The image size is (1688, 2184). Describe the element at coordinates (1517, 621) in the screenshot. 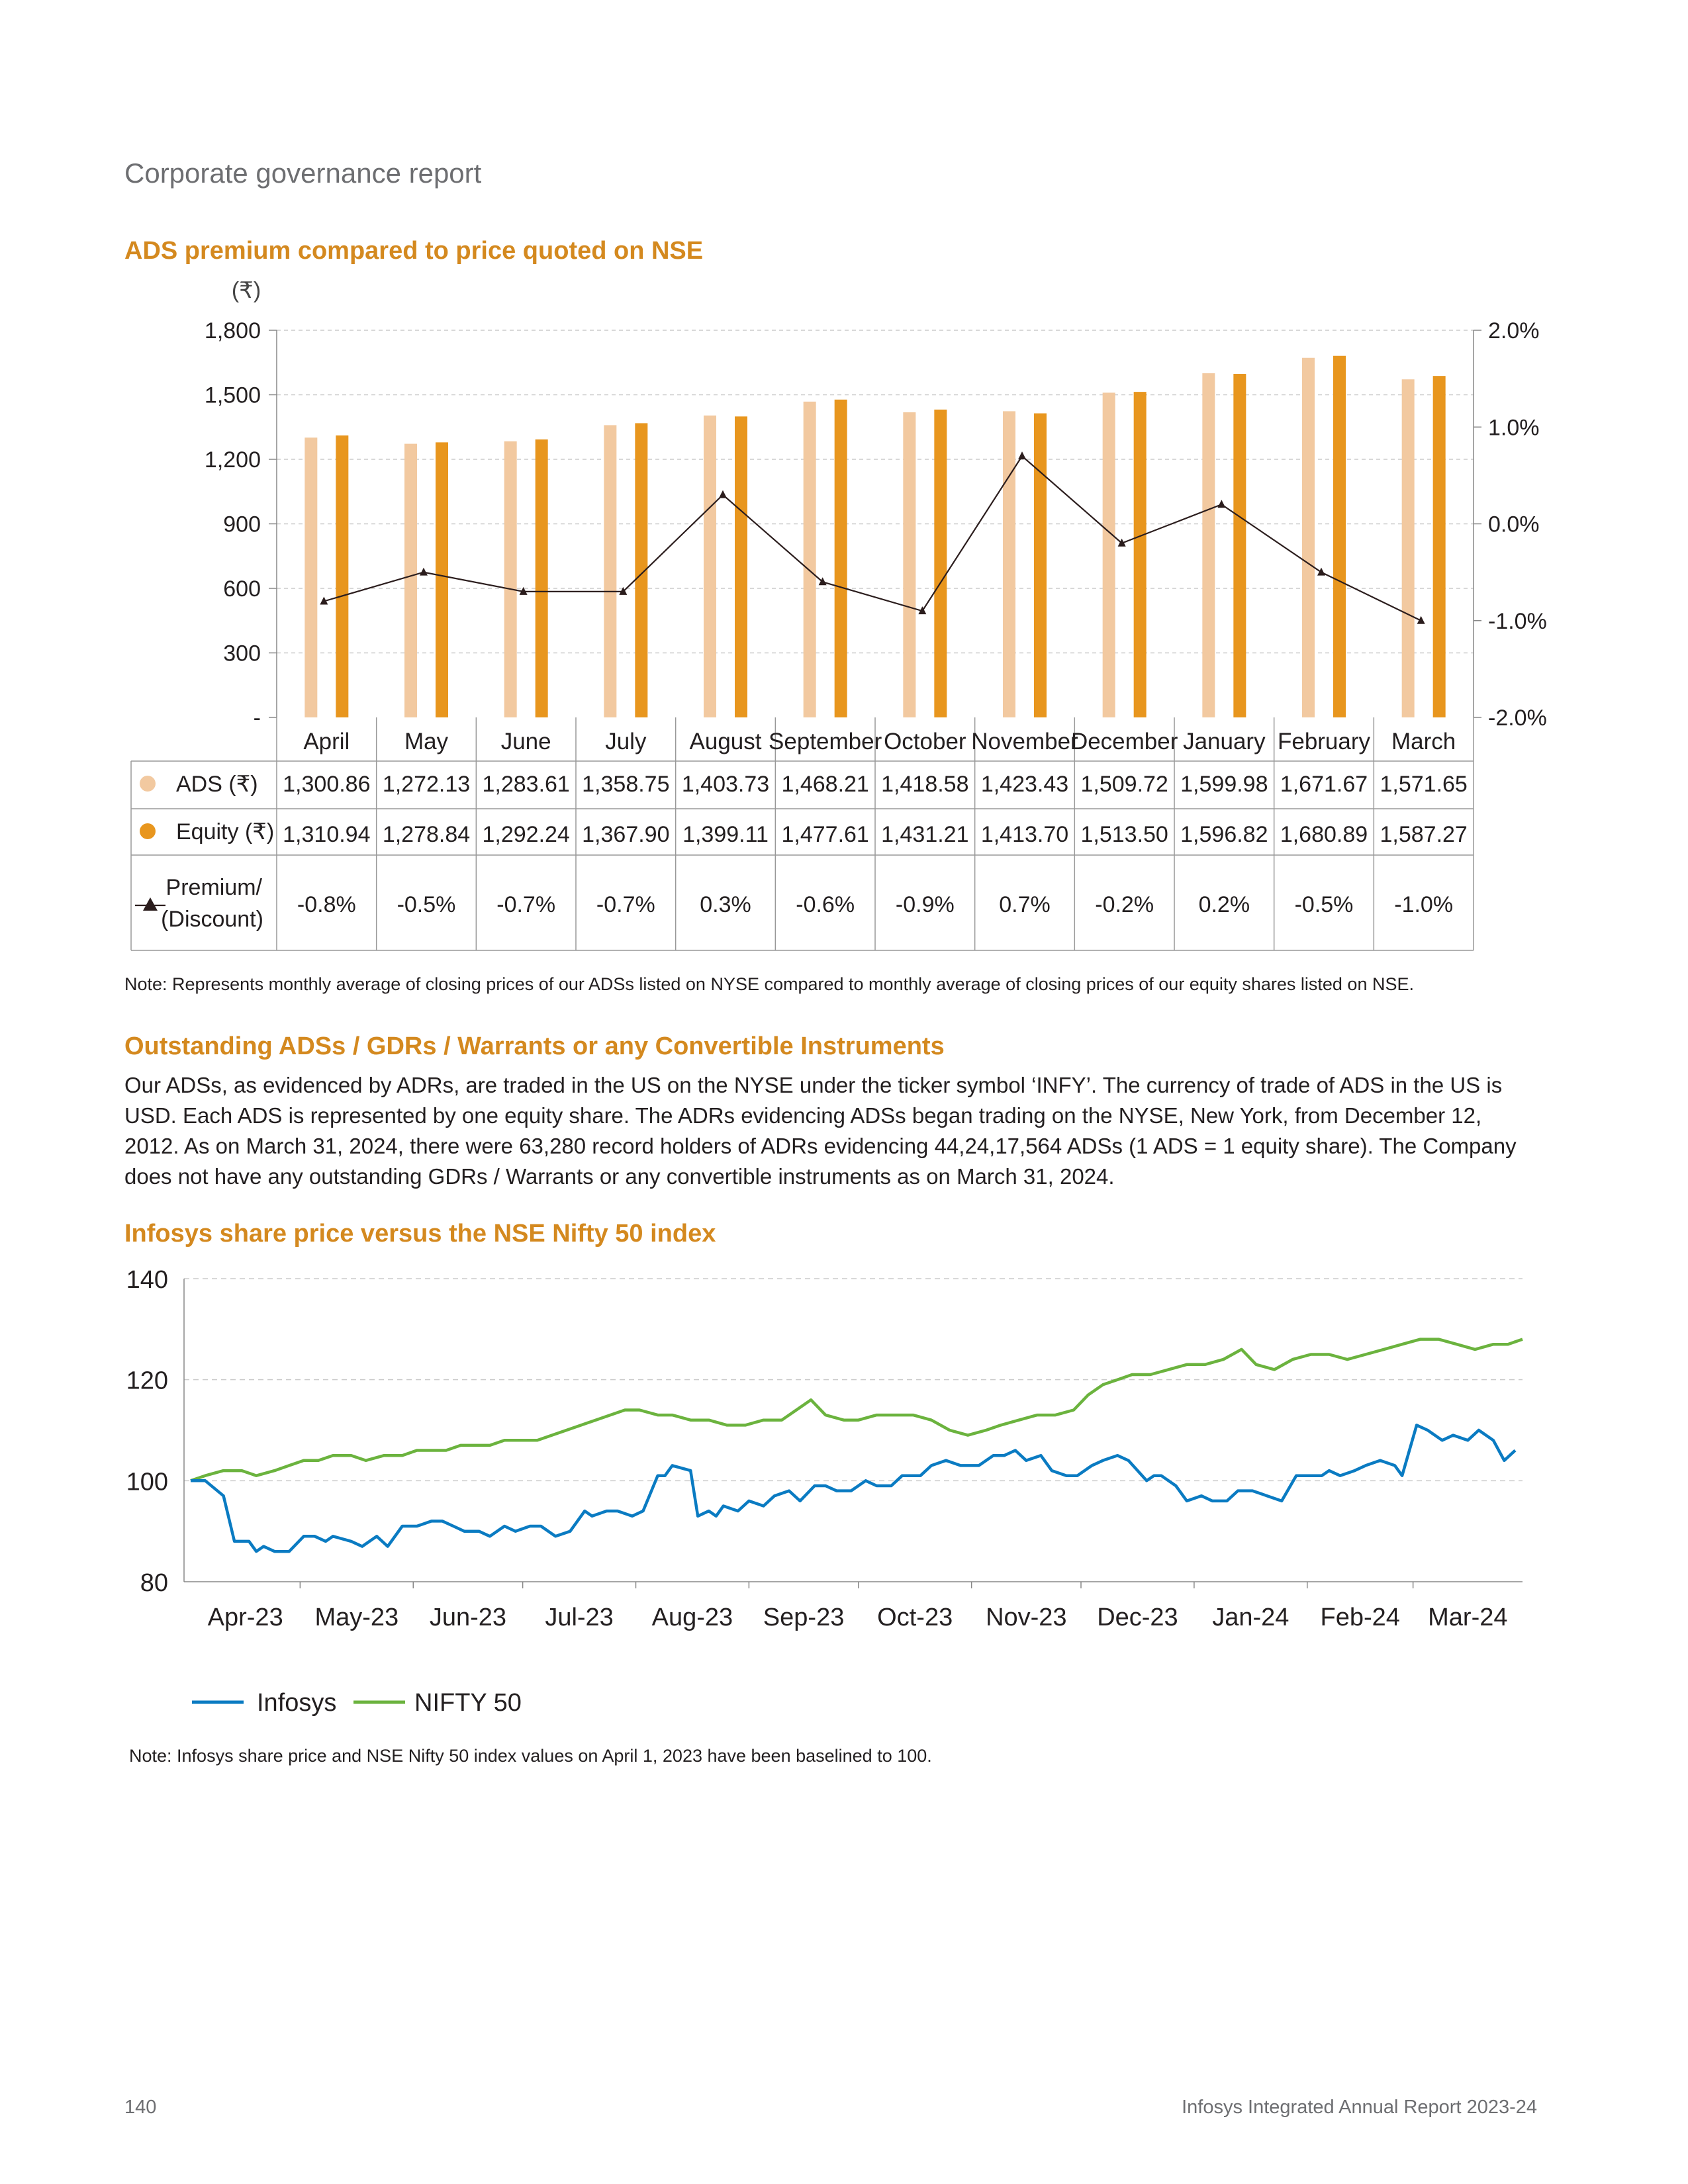

I see `right-tick-label: -1.0%` at that location.